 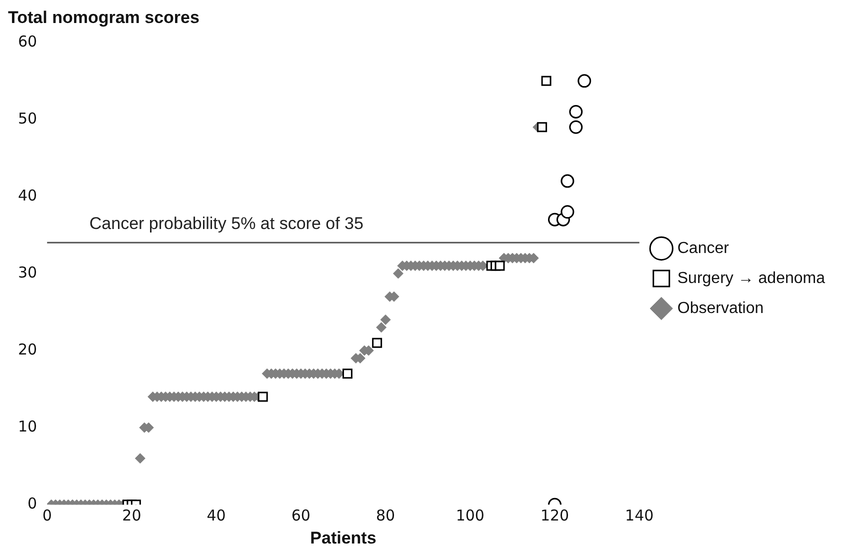 I want to click on legend-label: Cancer, so click(x=703, y=248).